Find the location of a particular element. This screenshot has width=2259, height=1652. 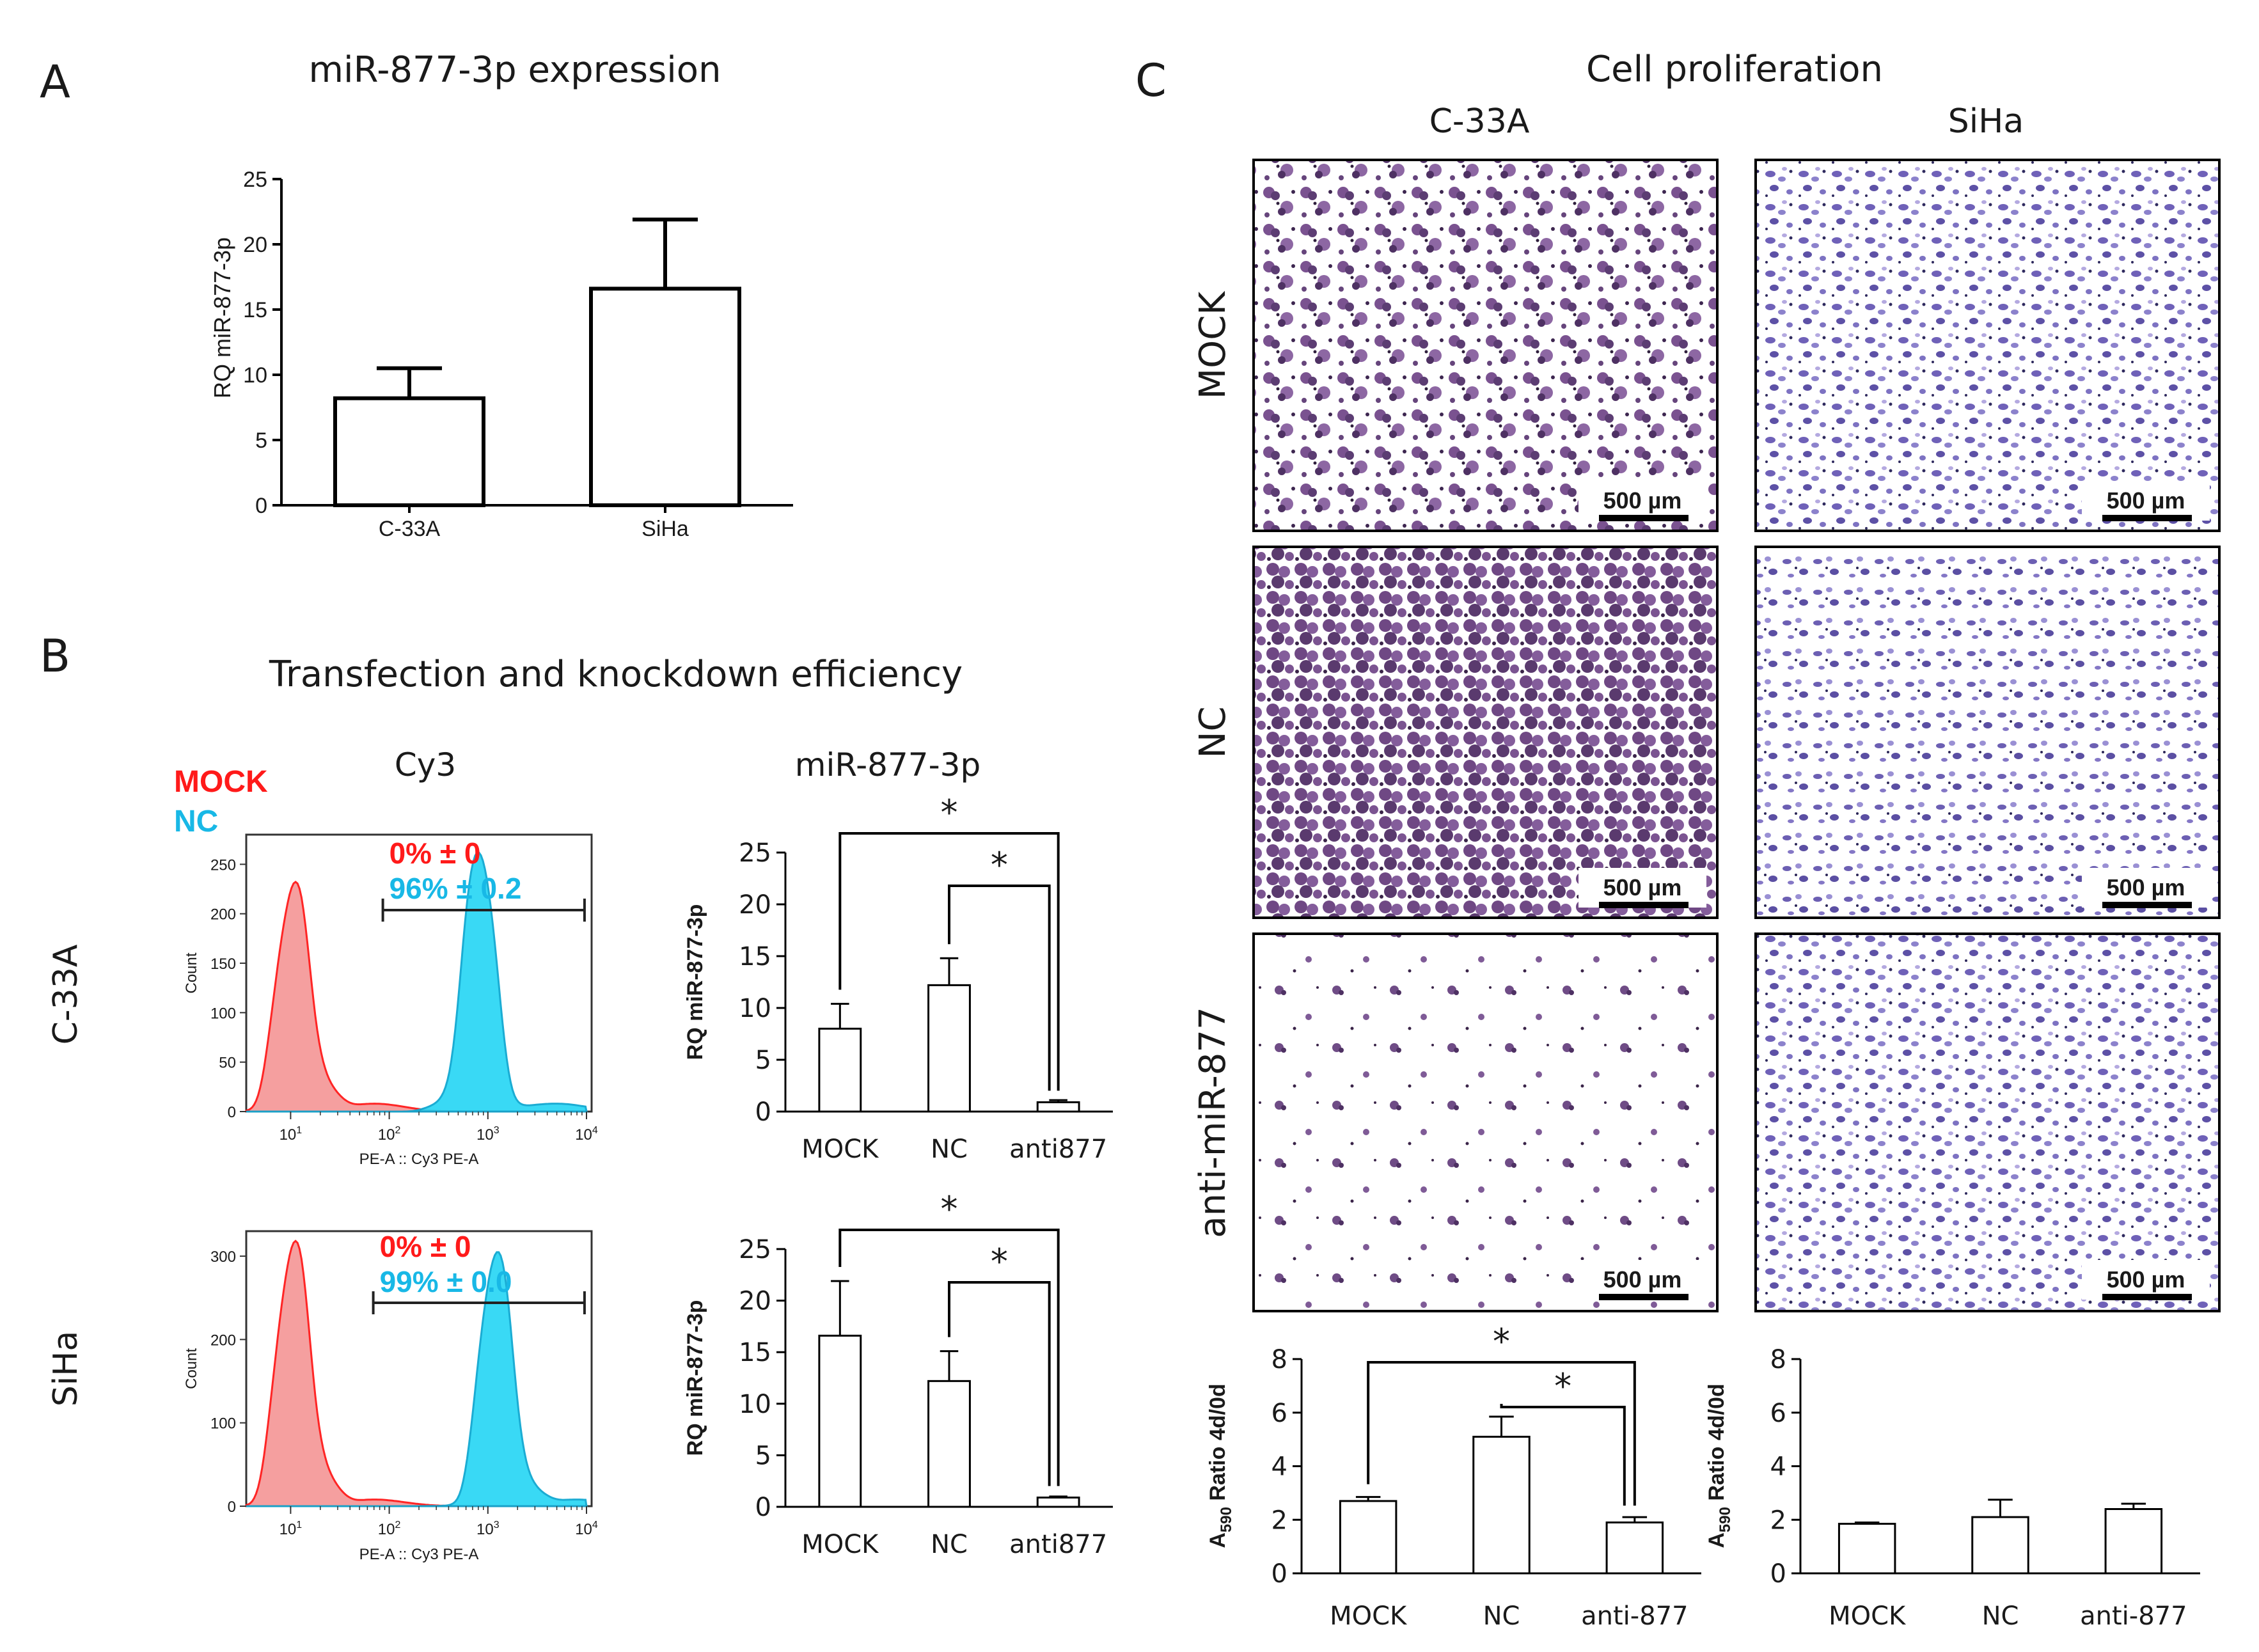

nc-percentage: 96% ± 0.2 is located at coordinates (456, 889).